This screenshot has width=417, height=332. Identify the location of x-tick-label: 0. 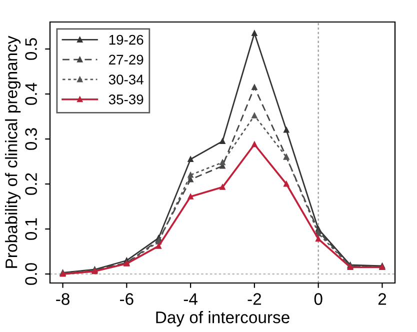
(318, 299).